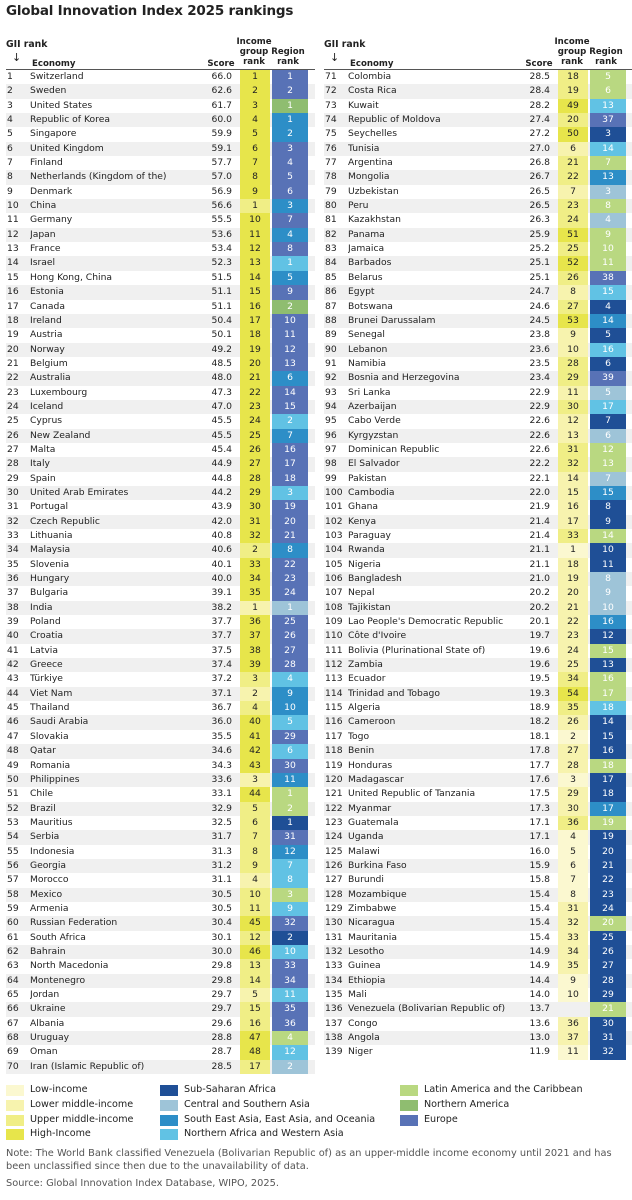 This screenshot has width=632, height=1200. I want to click on income-rank-cell: 33, so click(573, 536).